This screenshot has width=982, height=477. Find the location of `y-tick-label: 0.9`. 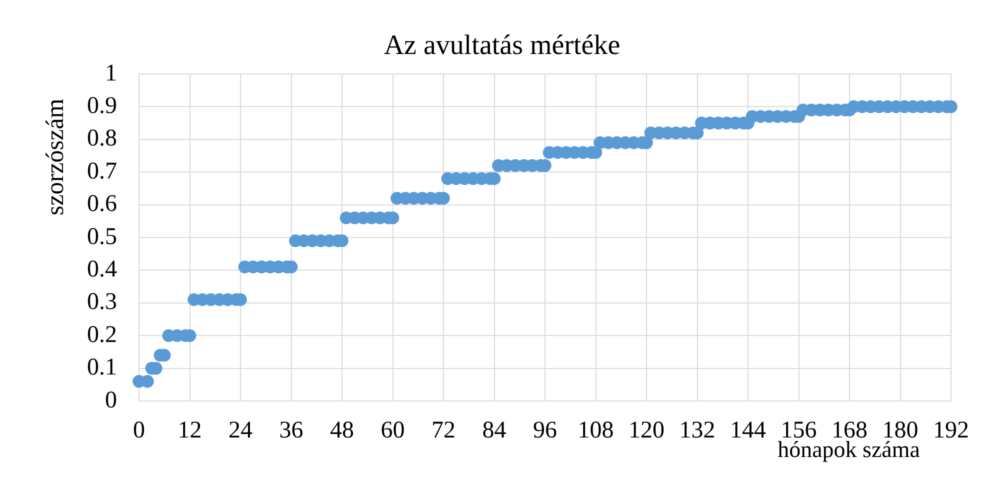

y-tick-label: 0.9 is located at coordinates (102, 105).